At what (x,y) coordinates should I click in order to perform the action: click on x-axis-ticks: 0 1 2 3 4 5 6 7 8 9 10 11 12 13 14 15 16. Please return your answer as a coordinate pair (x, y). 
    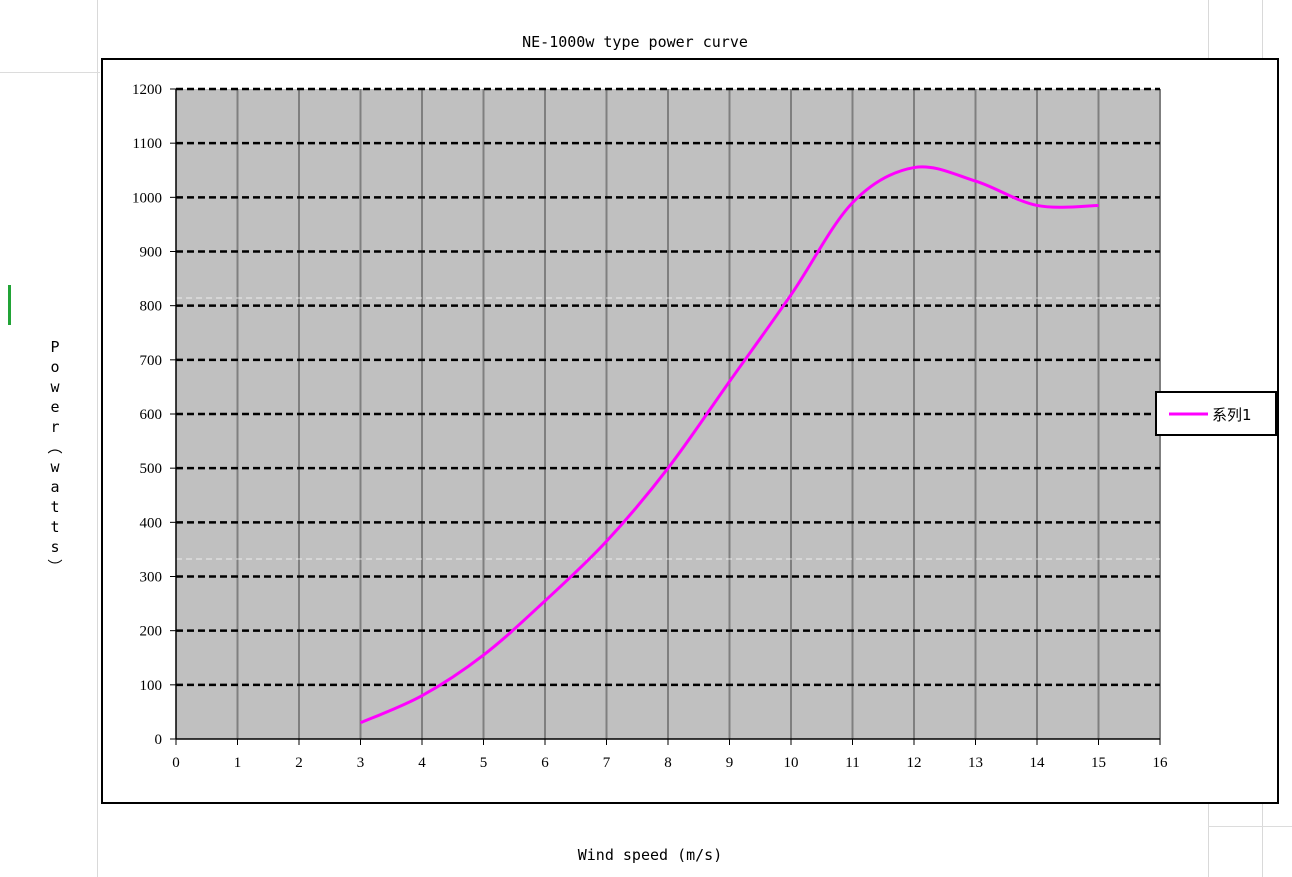
    Looking at the image, I should click on (670, 755).